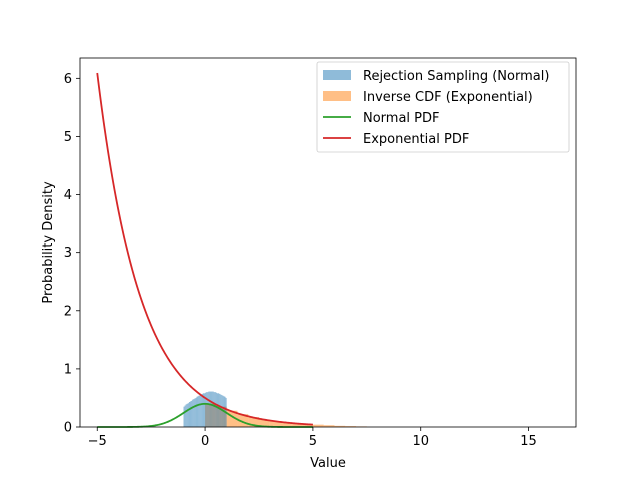 The image size is (640, 480). What do you see at coordinates (528, 441) in the screenshot?
I see `x-tick-label: 15` at bounding box center [528, 441].